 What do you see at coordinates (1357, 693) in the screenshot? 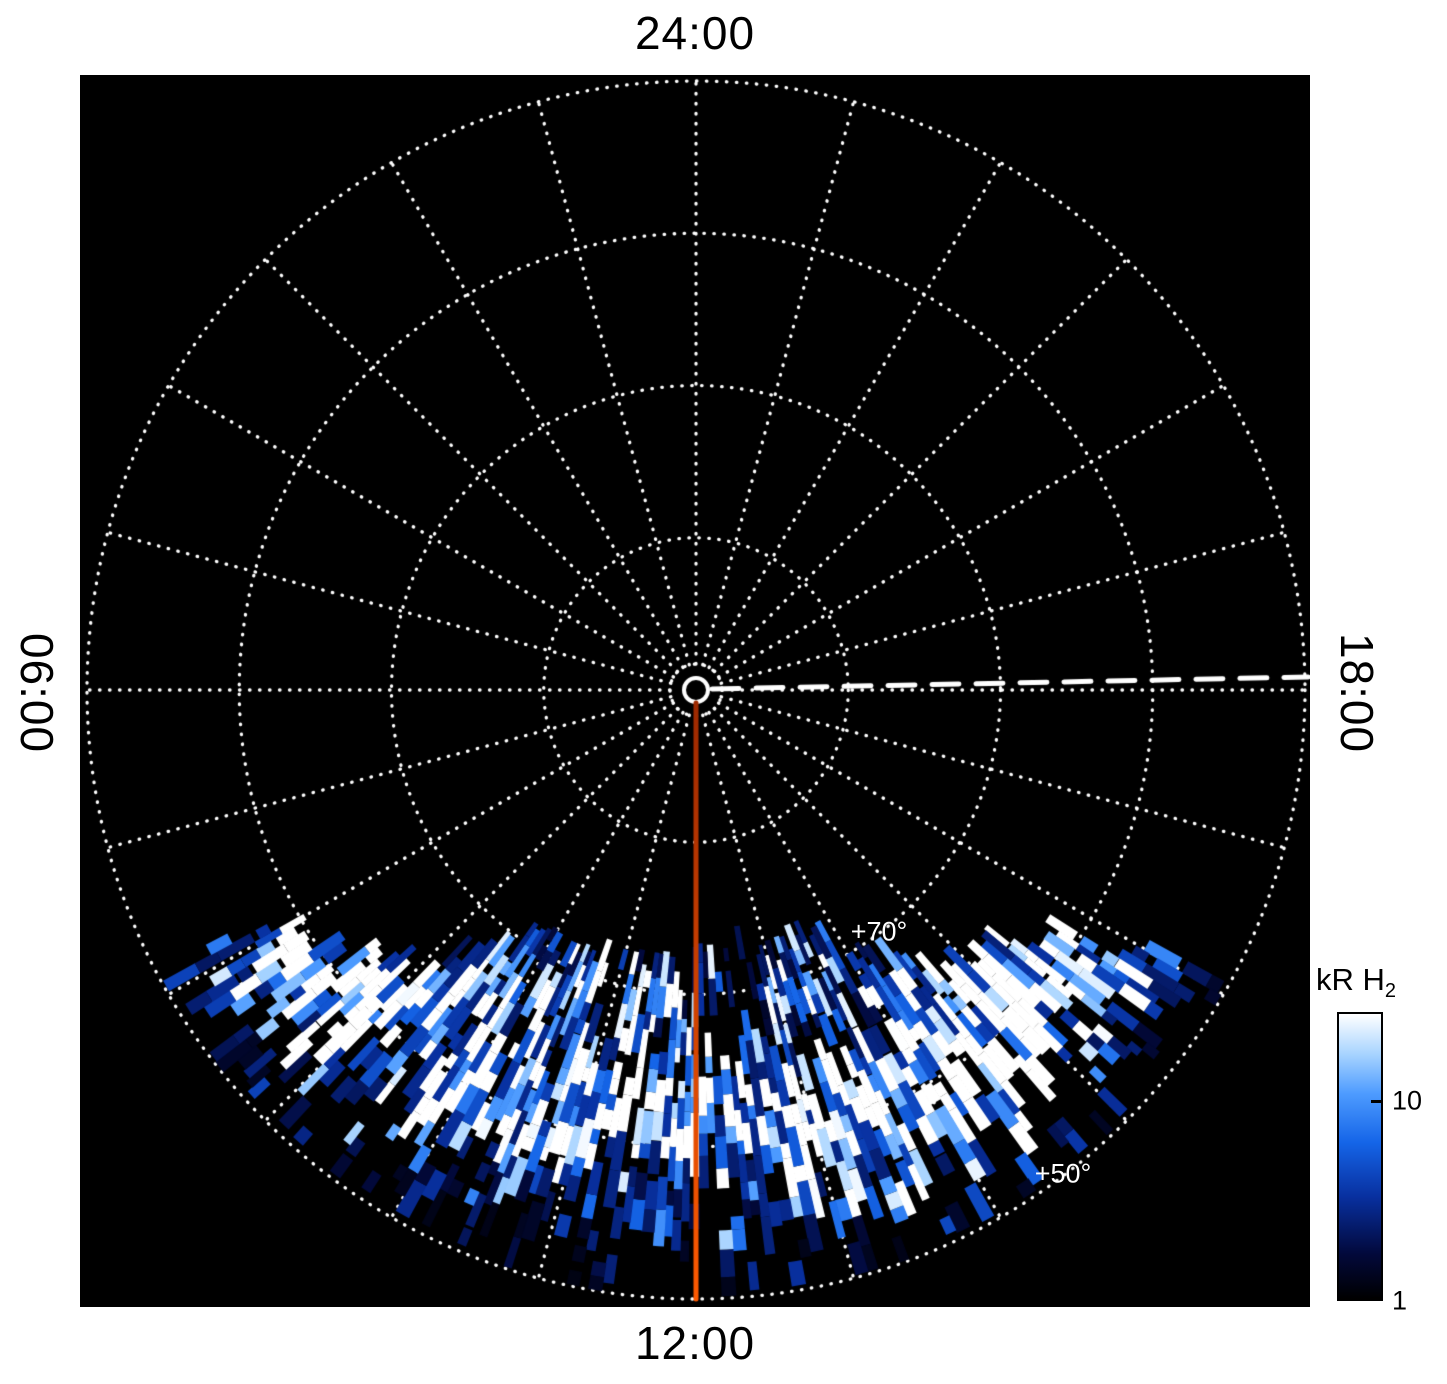
I see `local-time-label-1800: 18:00` at bounding box center [1357, 693].